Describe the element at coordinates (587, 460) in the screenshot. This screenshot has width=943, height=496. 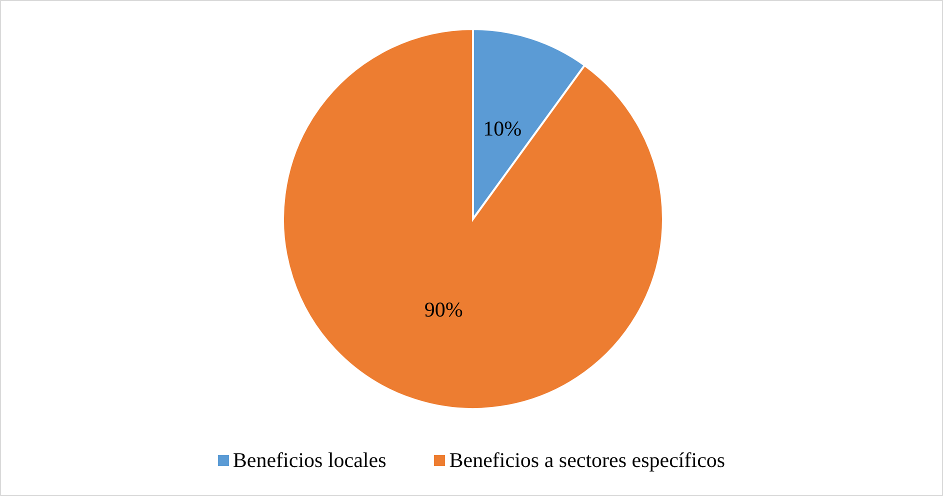
I see `legend-label: Beneficios a sectores específicos` at that location.